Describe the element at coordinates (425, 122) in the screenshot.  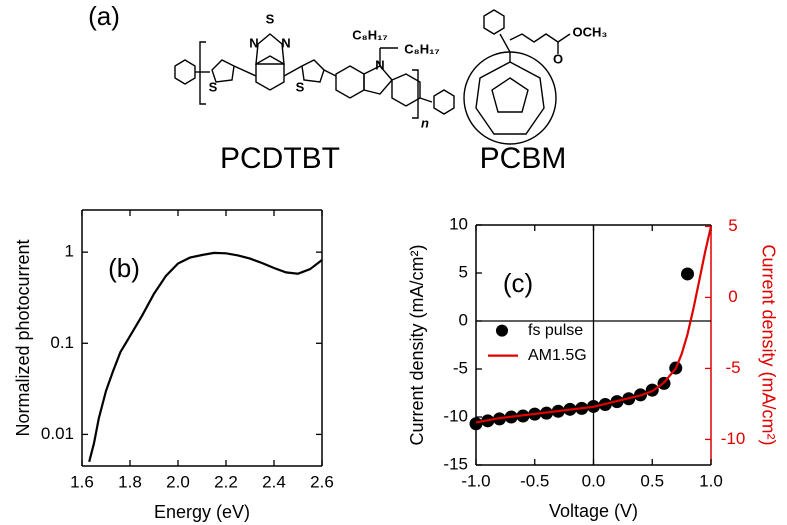
I see `atom-label: n` at that location.